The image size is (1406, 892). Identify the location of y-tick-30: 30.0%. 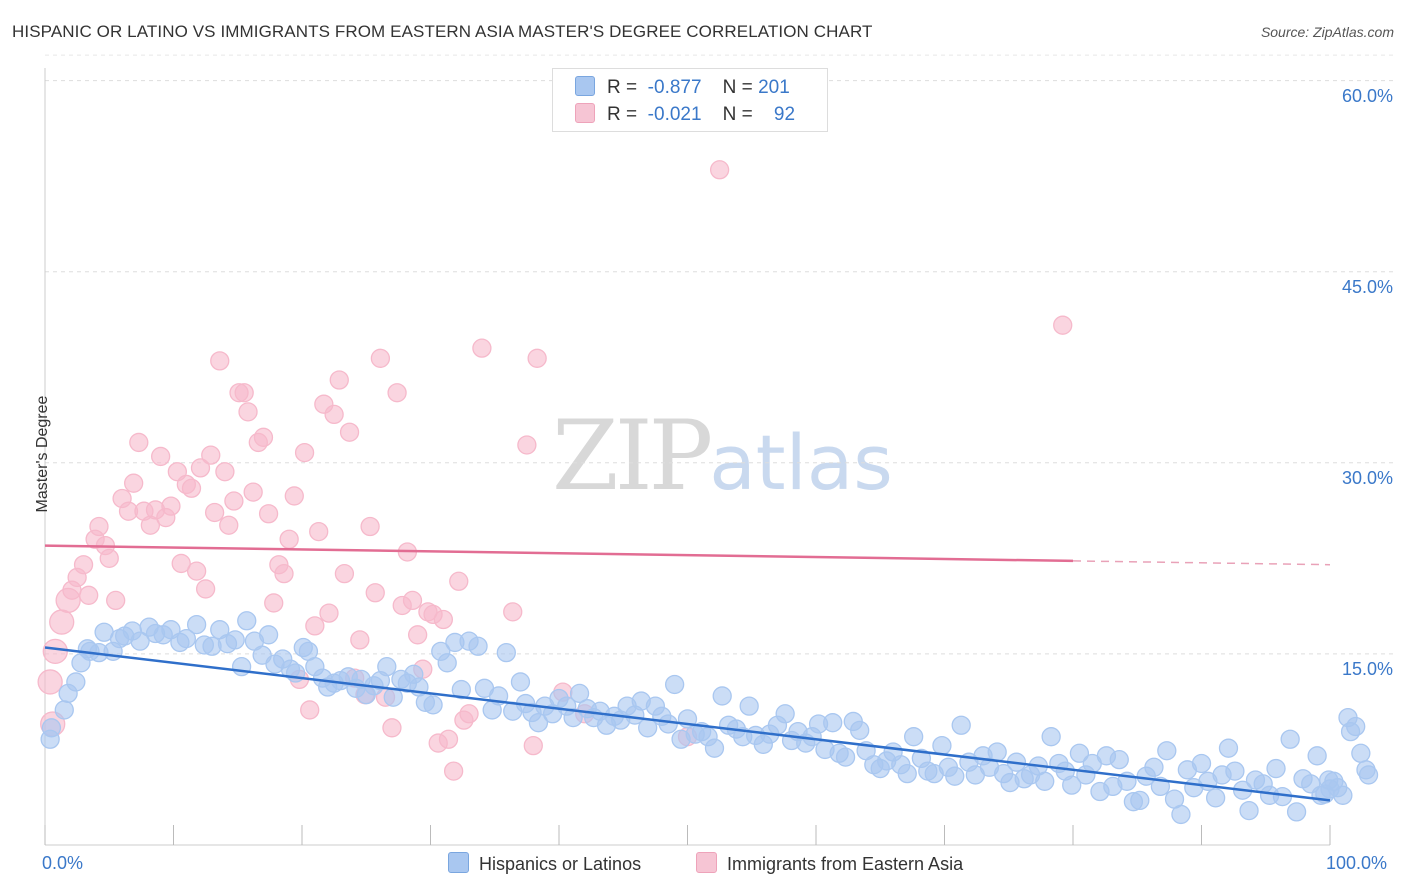
(1367, 478).